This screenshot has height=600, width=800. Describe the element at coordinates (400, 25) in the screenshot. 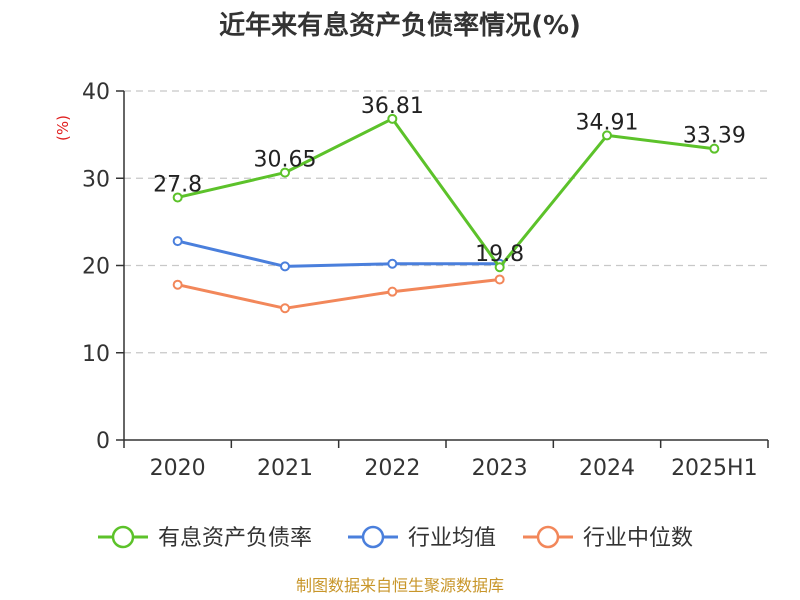

I see `chart-title: 近年来有息资产负债率情况(%)` at that location.